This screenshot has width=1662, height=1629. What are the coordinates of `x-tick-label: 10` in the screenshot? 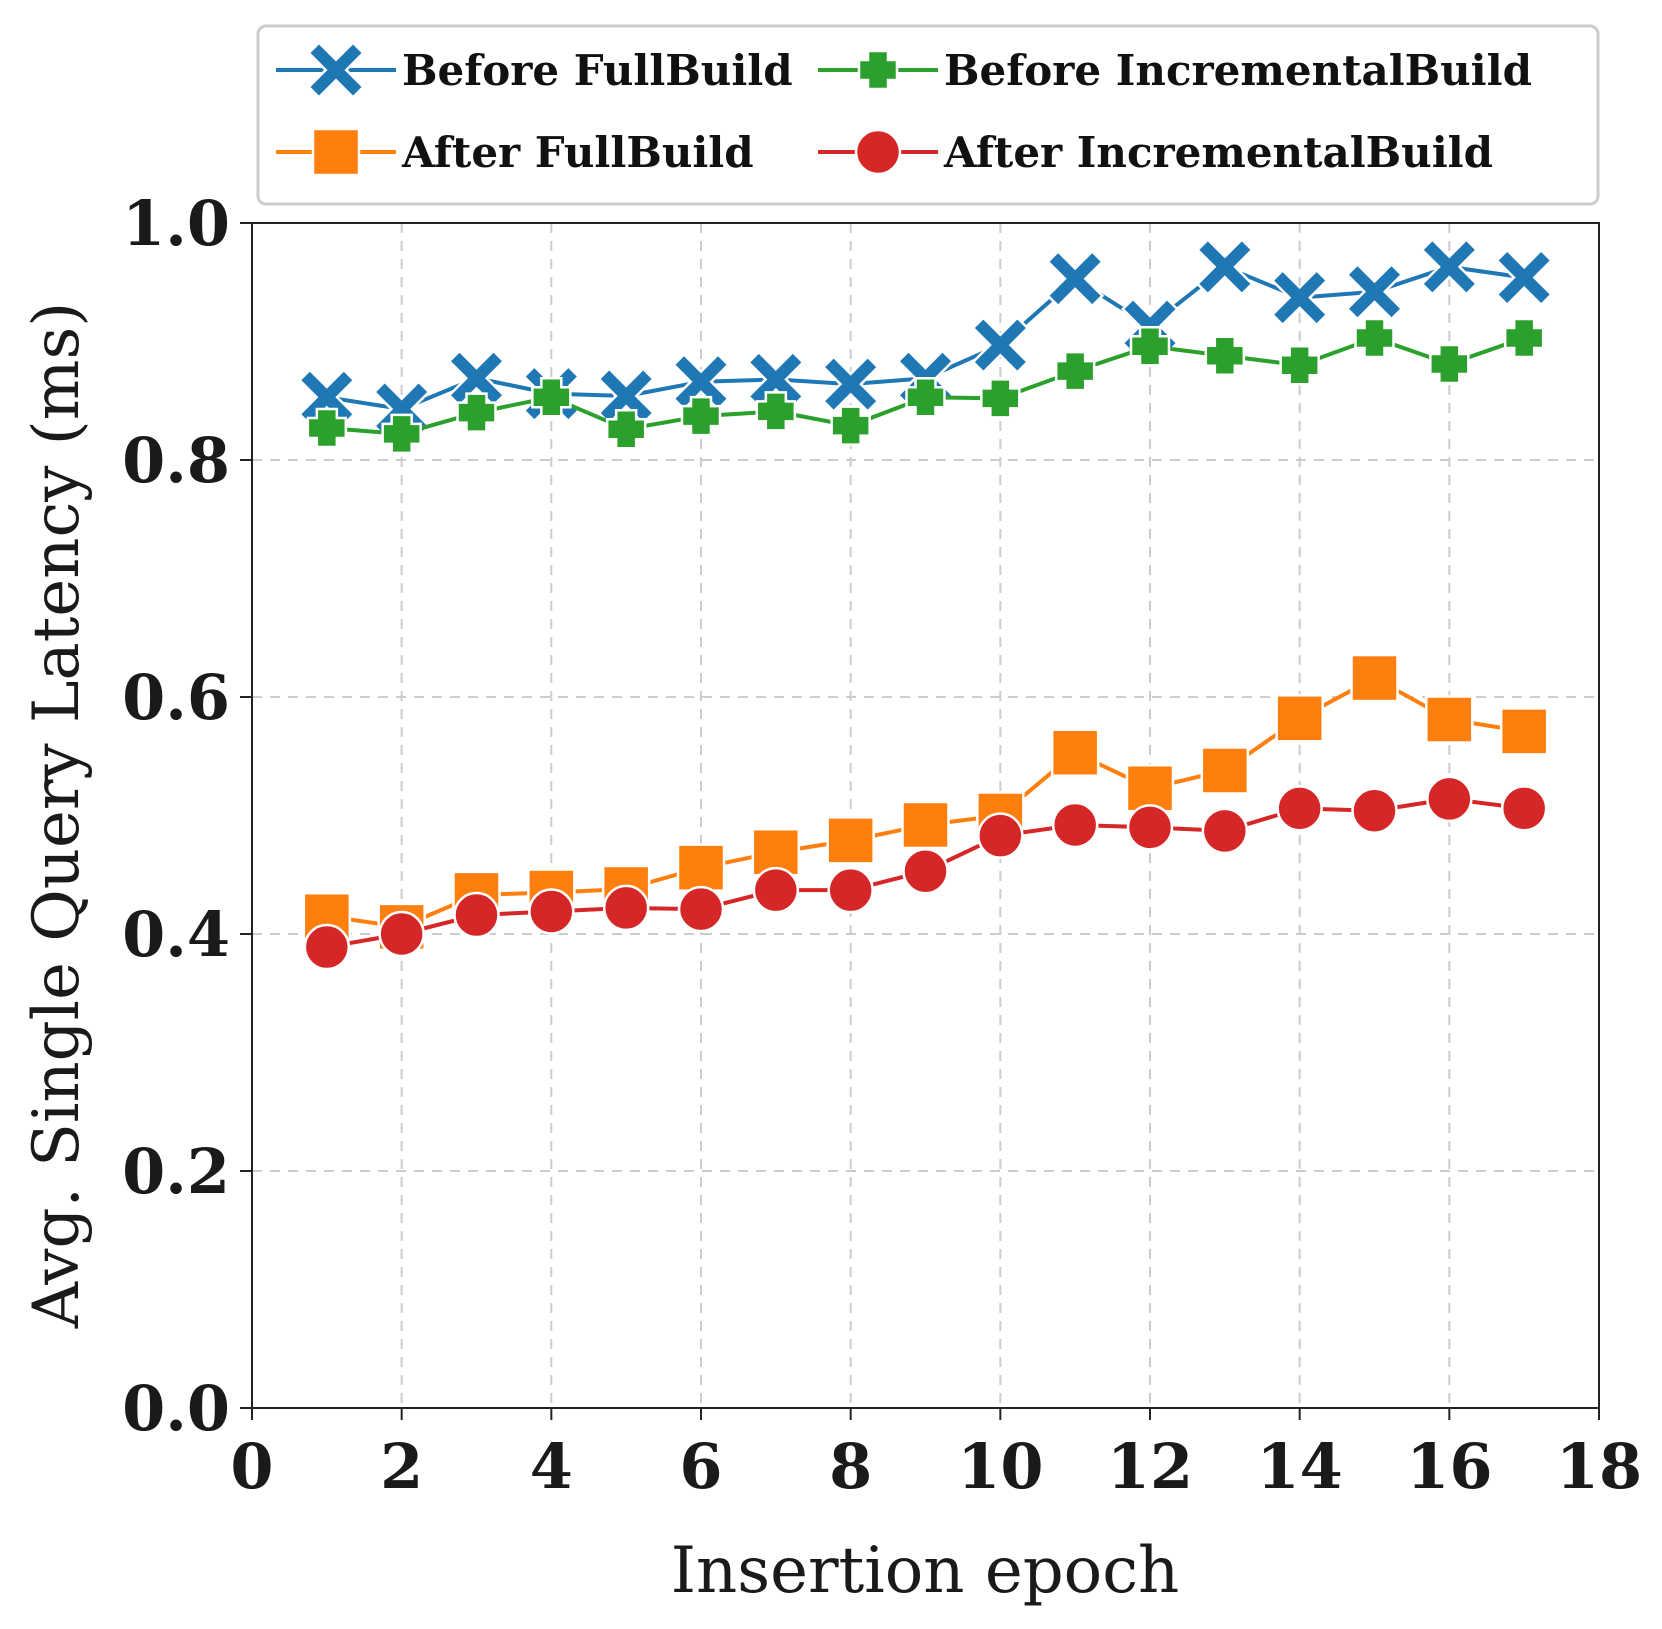 It's located at (1000, 1466).